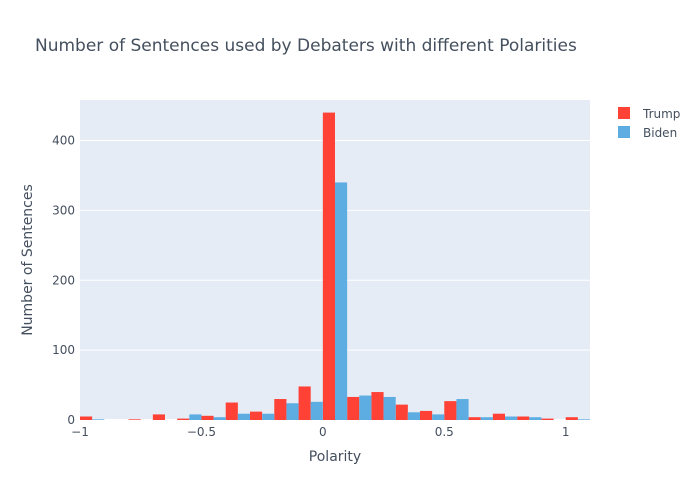 This screenshot has height=504, width=700. What do you see at coordinates (28, 260) in the screenshot?
I see `y-axis-label: Number of Sentences` at bounding box center [28, 260].